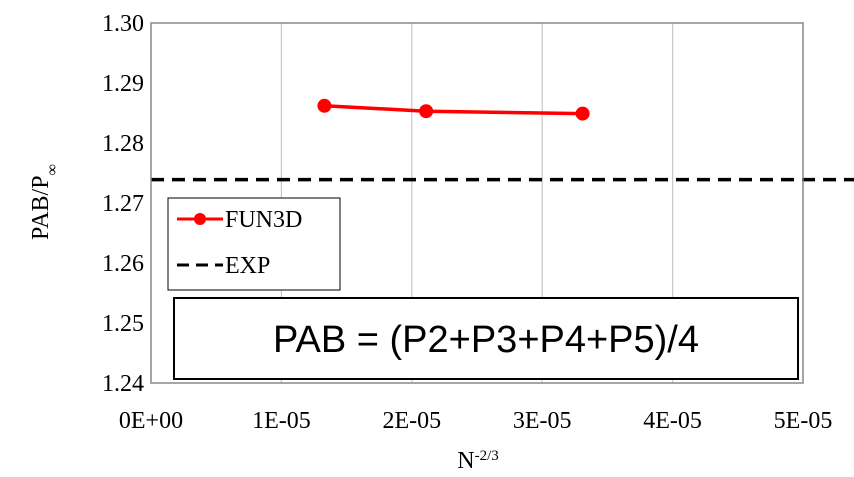  What do you see at coordinates (123, 264) in the screenshot?
I see `y-tick-label: 1.26` at bounding box center [123, 264].